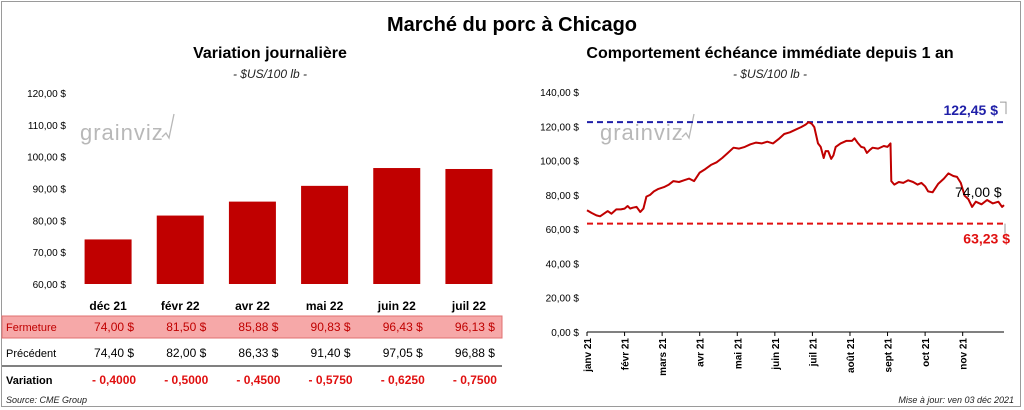  What do you see at coordinates (114, 353) in the screenshot?
I see `table-cell: 74,40 $` at bounding box center [114, 353].